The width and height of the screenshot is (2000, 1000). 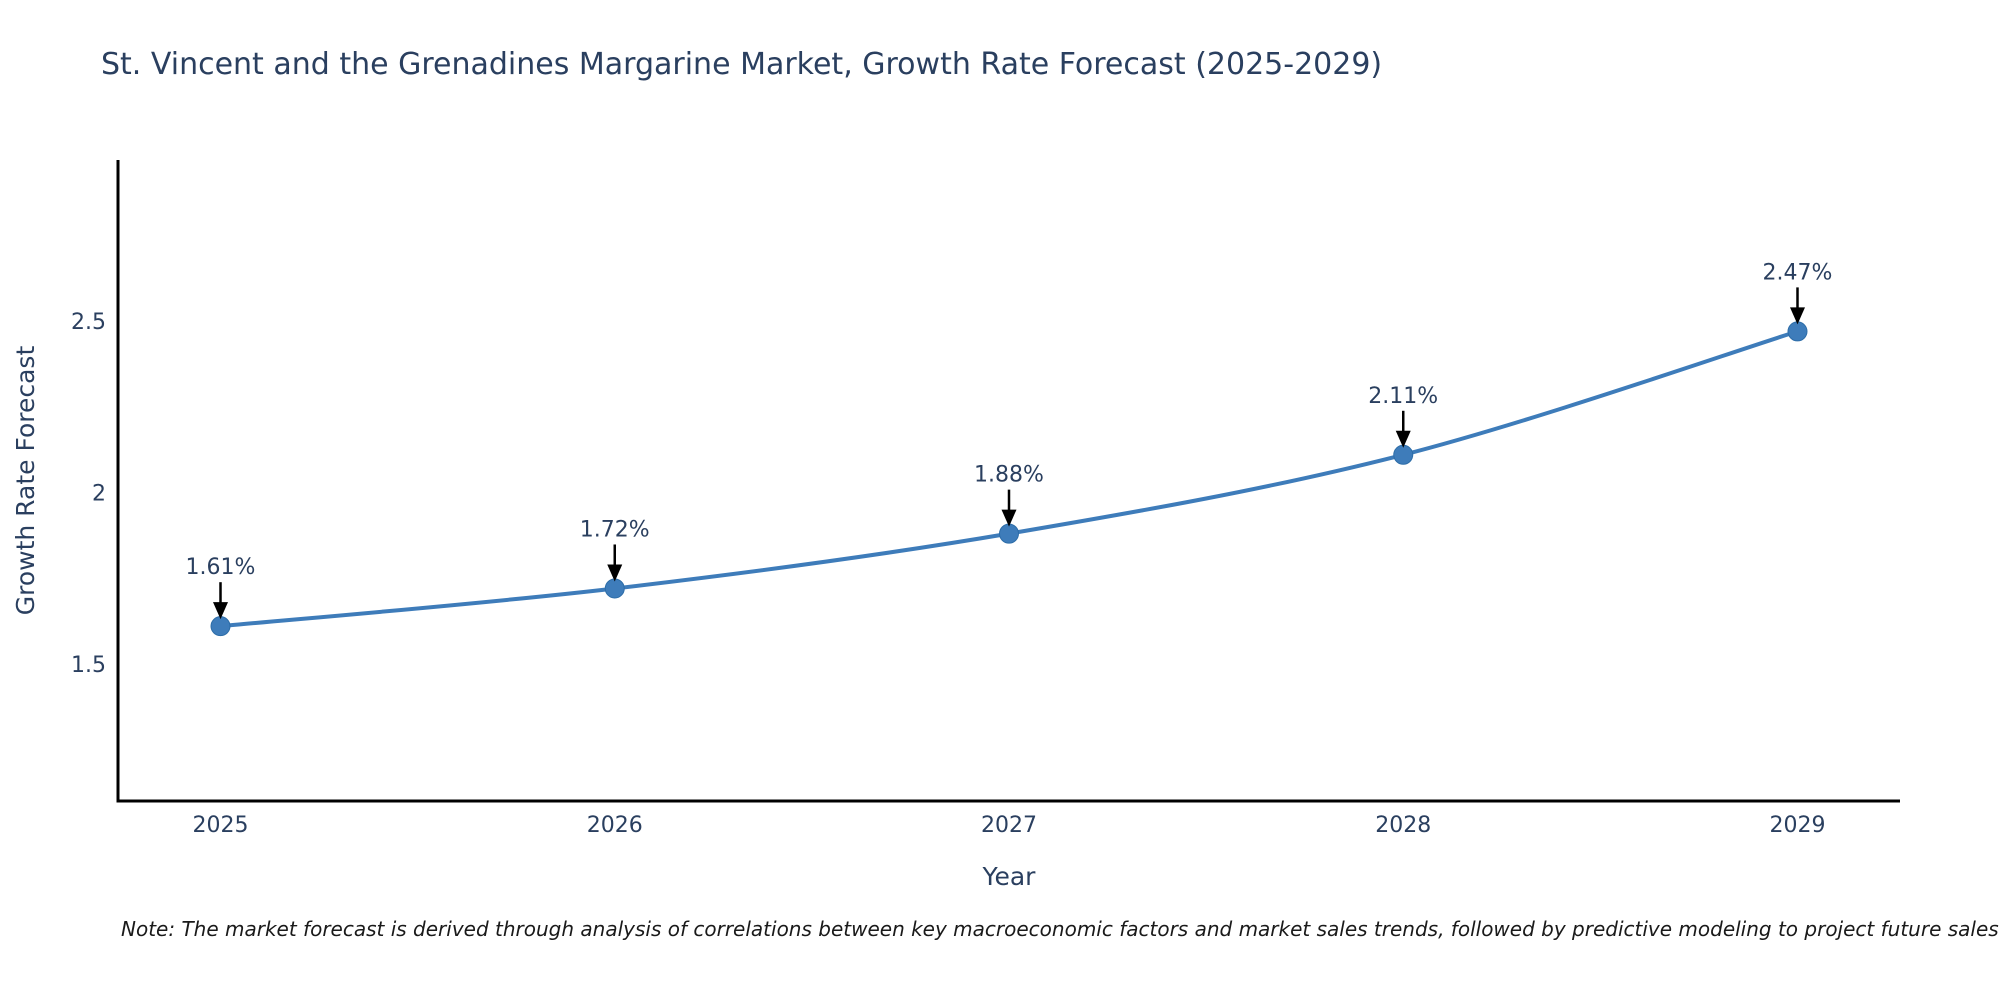 What do you see at coordinates (88, 322) in the screenshot?
I see `y-tick-label: 2.5` at bounding box center [88, 322].